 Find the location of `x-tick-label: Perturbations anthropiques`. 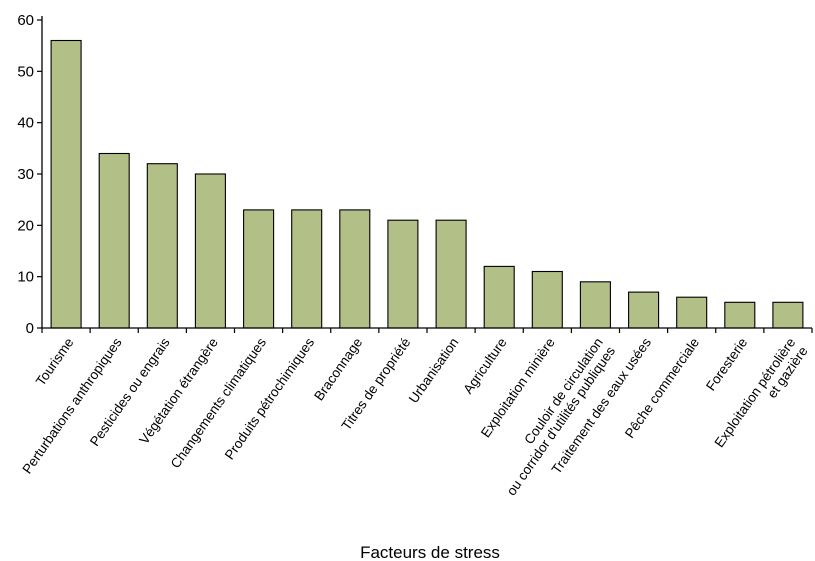

x-tick-label: Perturbations anthropiques is located at coordinates (71, 406).